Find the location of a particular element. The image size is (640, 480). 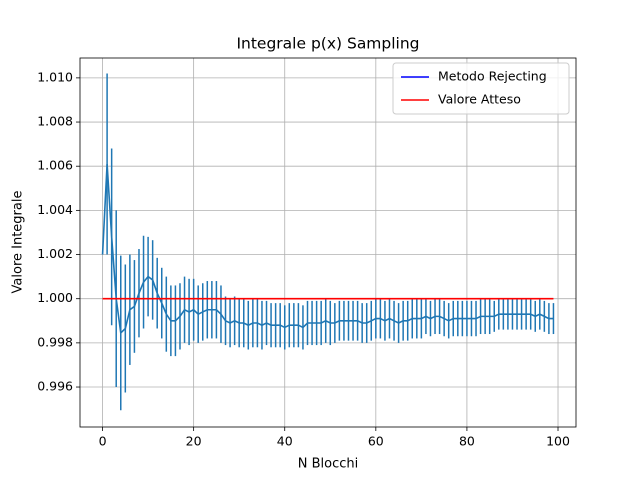

x-axis-label: N Blocchi is located at coordinates (328, 464).